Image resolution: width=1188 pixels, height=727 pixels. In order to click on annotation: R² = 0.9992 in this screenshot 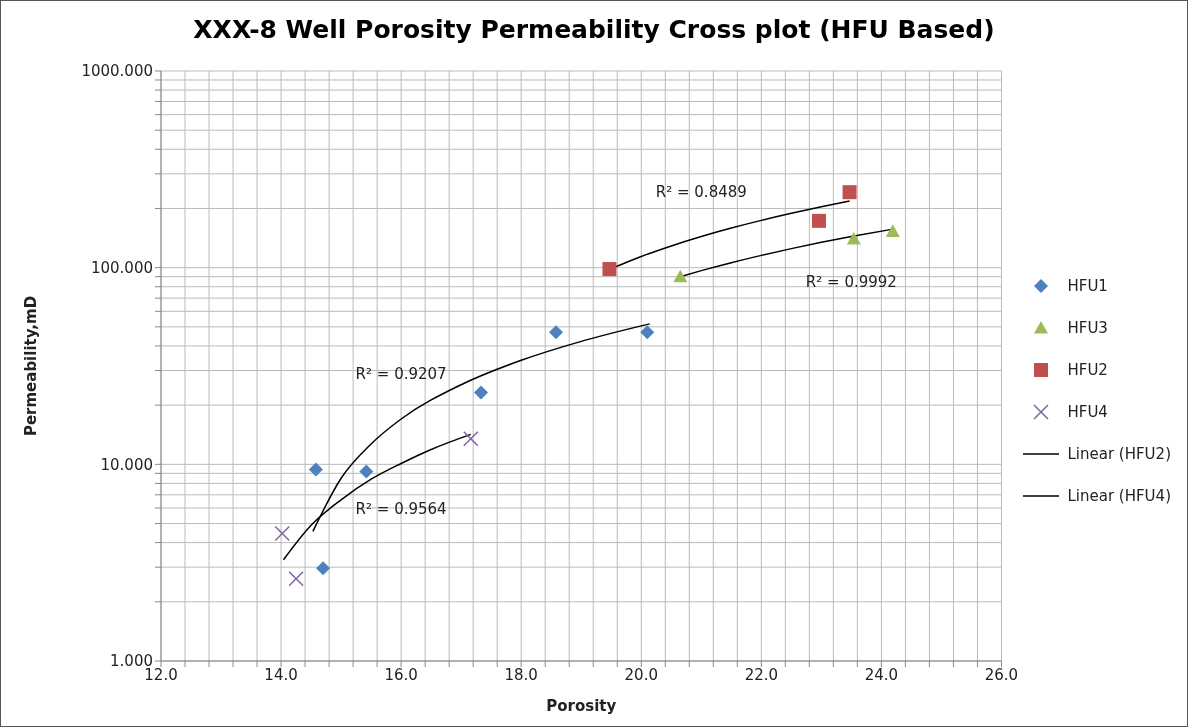, I will do `click(851, 282)`.